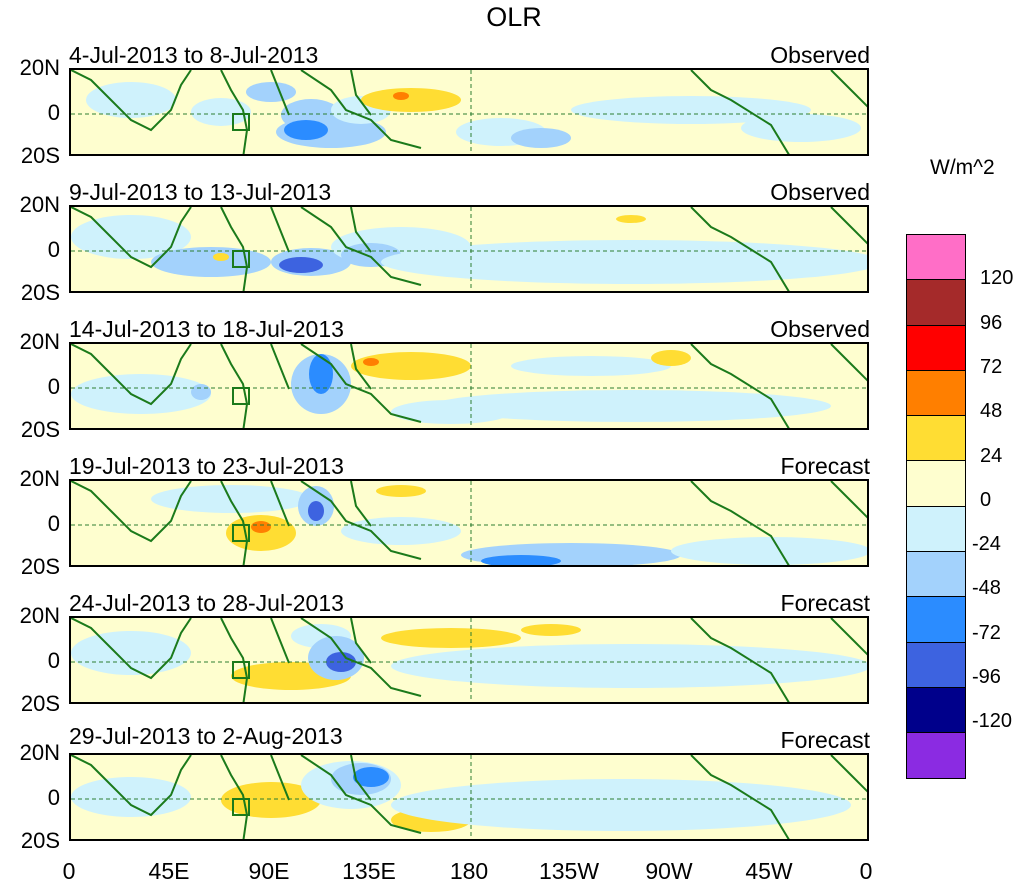  What do you see at coordinates (991, 455) in the screenshot?
I see `colorbar-label: 24` at bounding box center [991, 455].